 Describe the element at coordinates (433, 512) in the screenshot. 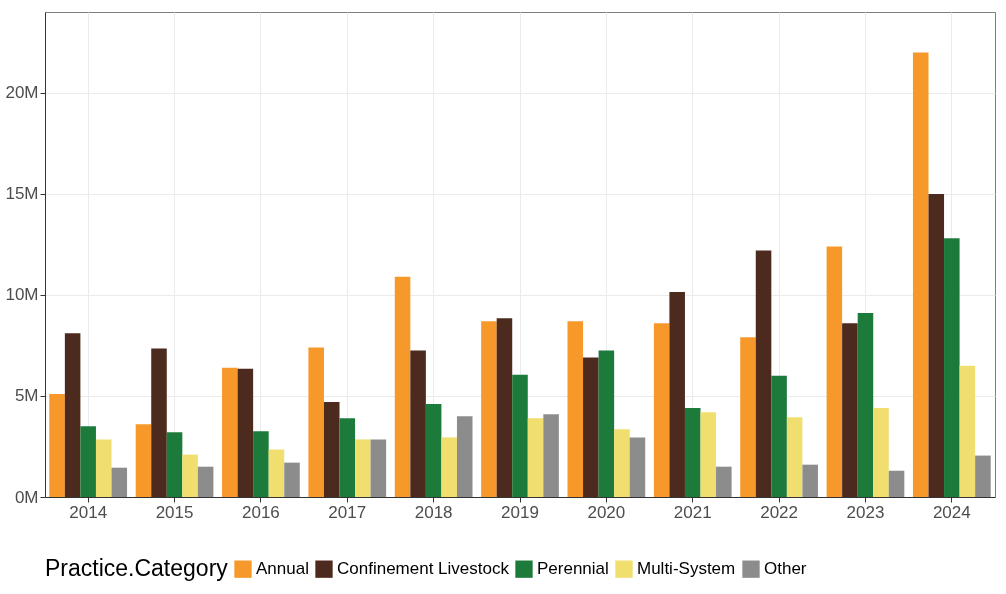

I see `x-tick-label: 2018` at that location.